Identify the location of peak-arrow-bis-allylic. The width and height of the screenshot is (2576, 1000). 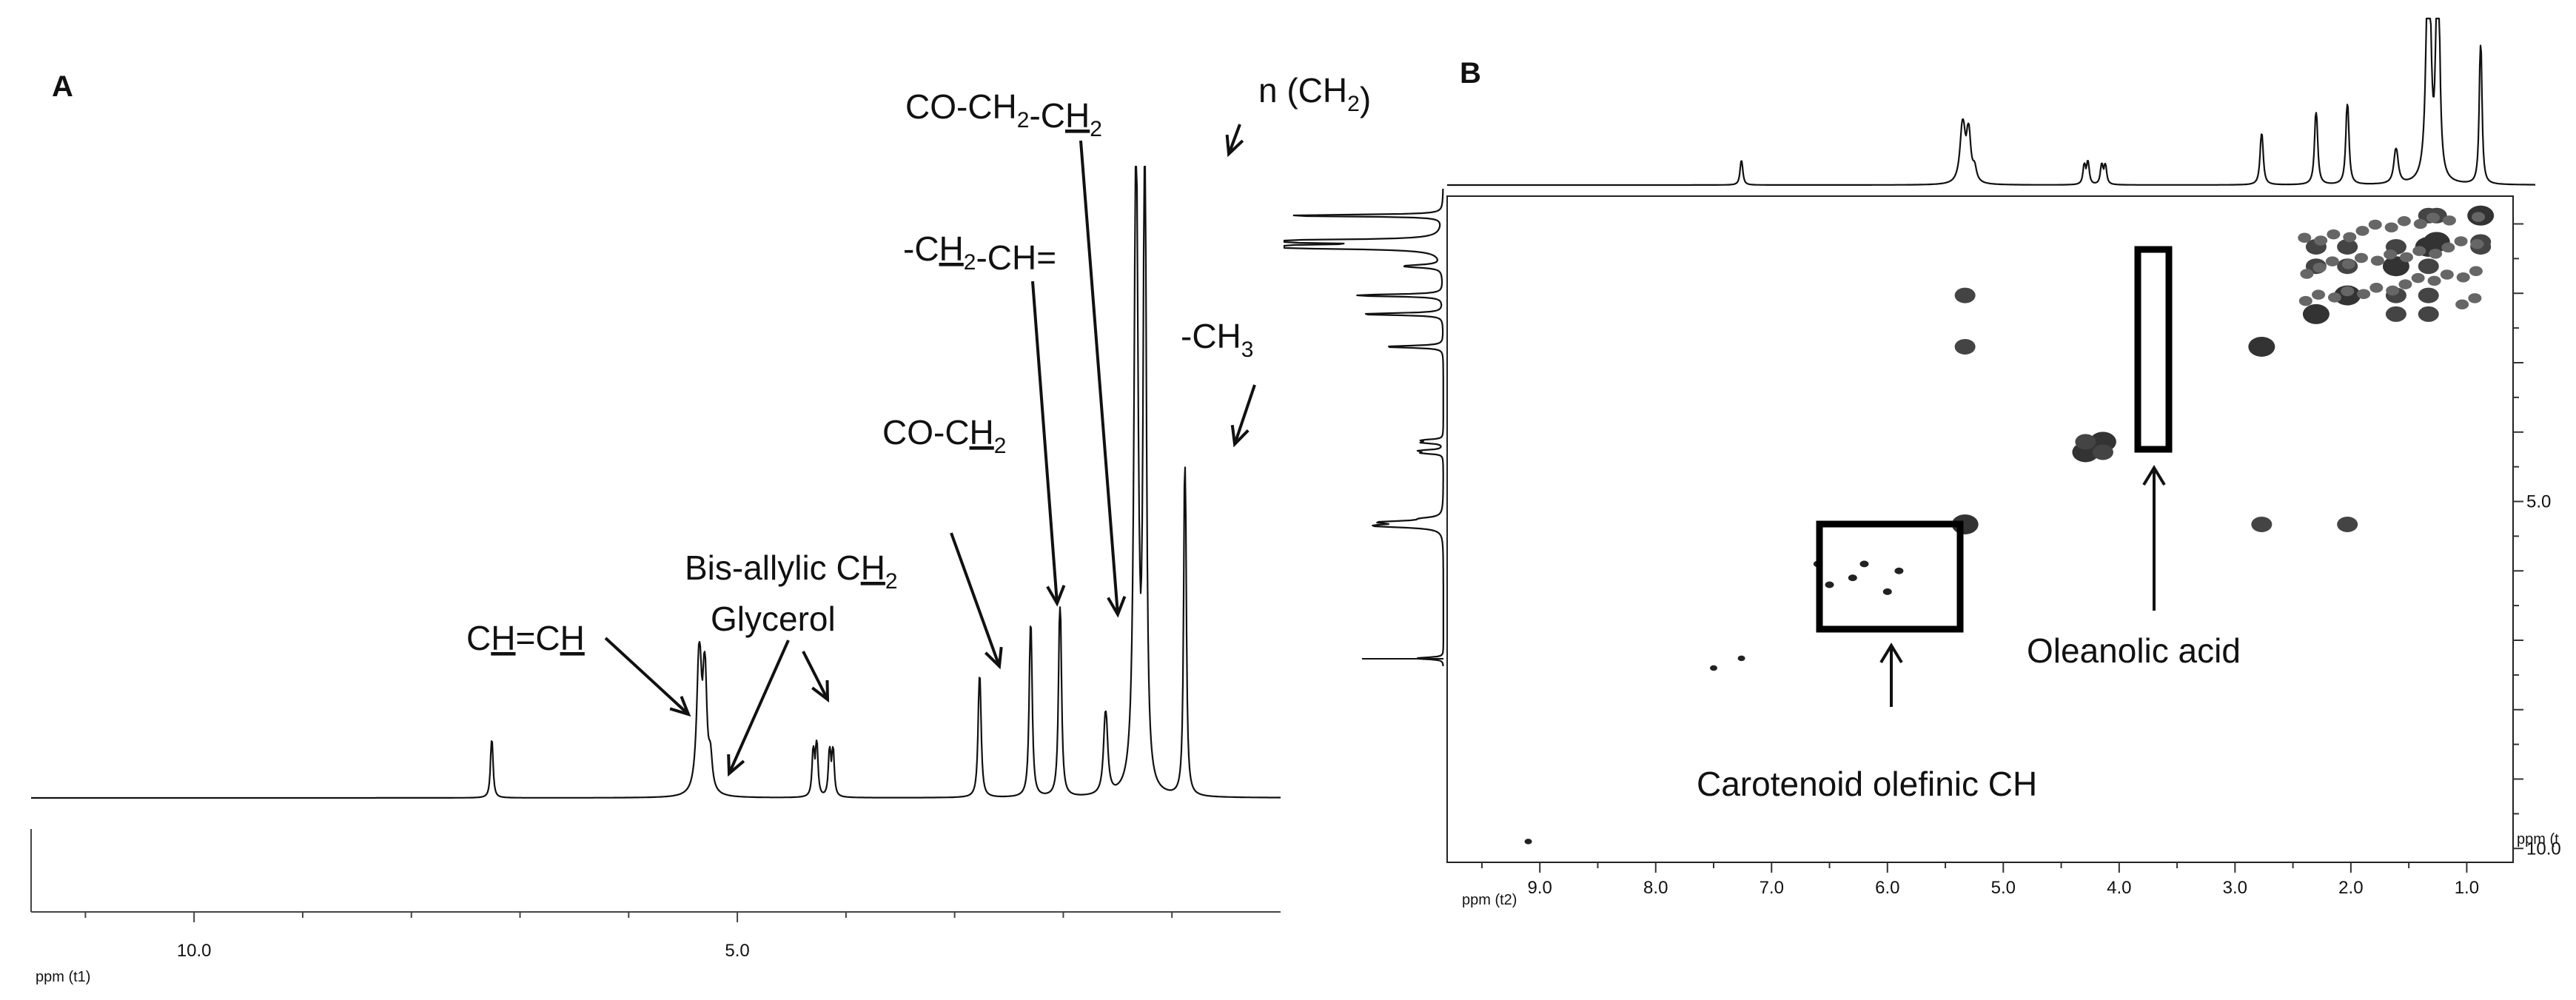
(815, 675).